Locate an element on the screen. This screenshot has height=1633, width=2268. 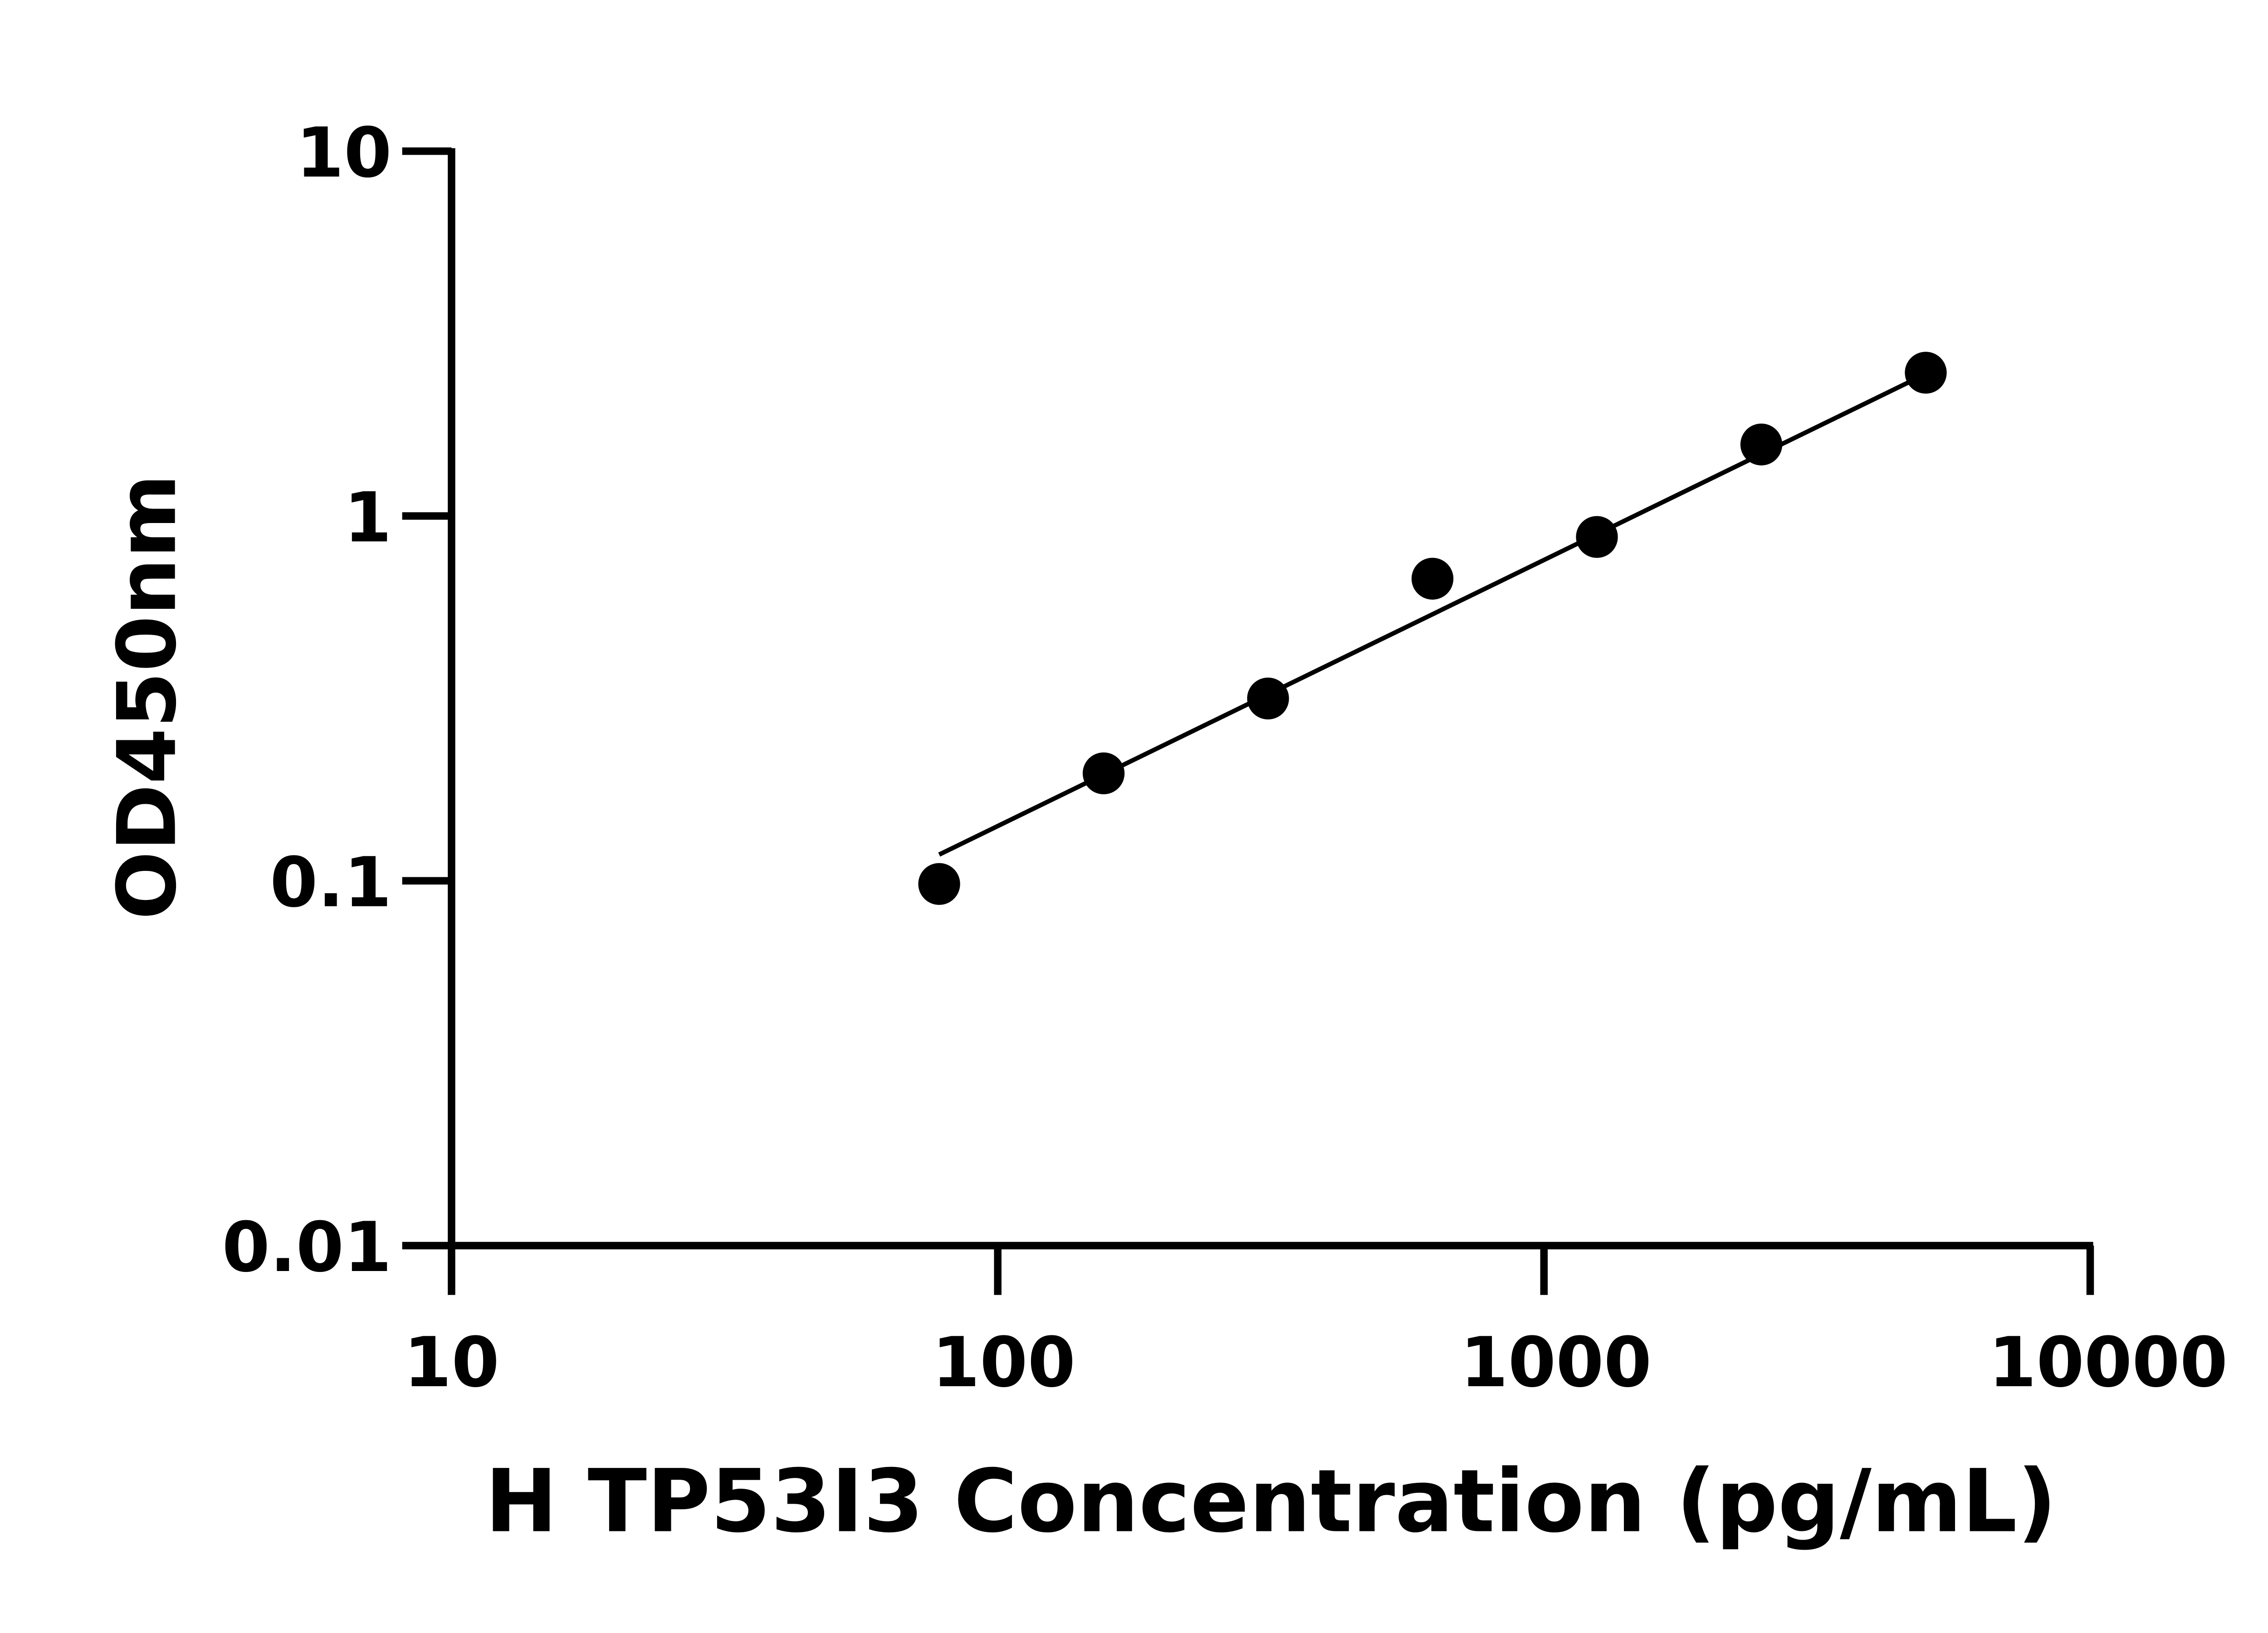
y-tick-label: 10 is located at coordinates (344, 152).